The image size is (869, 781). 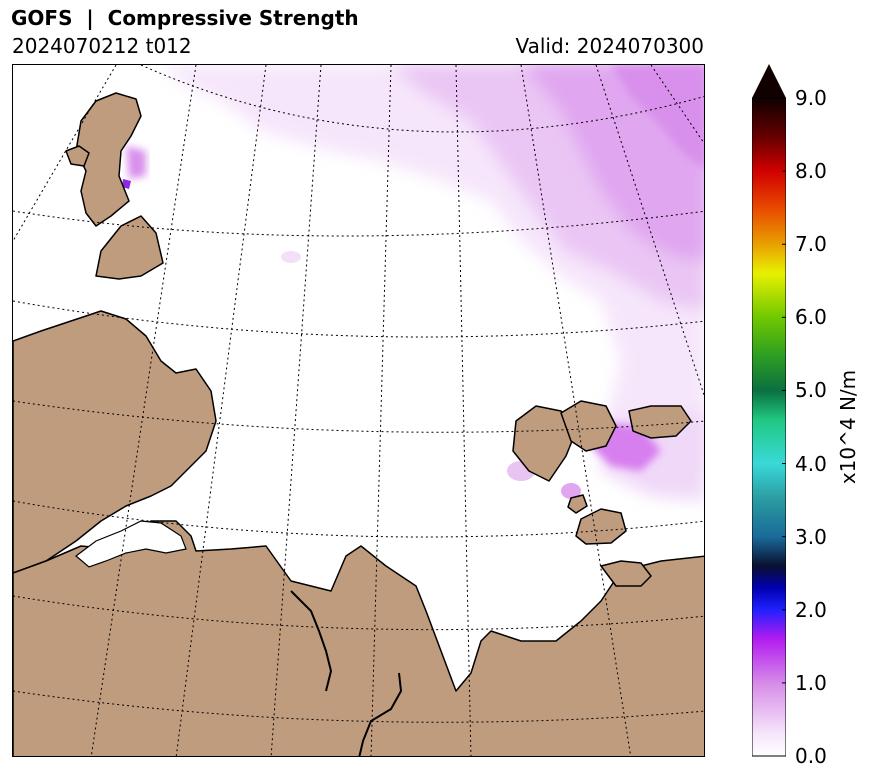 I want to click on colorbar-graphic, so click(x=769, y=410).